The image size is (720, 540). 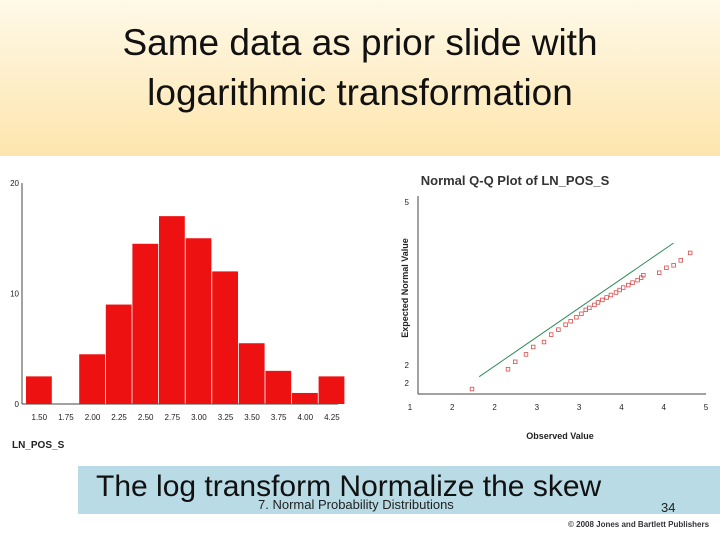 What do you see at coordinates (668, 507) in the screenshot?
I see `page-number: 34` at bounding box center [668, 507].